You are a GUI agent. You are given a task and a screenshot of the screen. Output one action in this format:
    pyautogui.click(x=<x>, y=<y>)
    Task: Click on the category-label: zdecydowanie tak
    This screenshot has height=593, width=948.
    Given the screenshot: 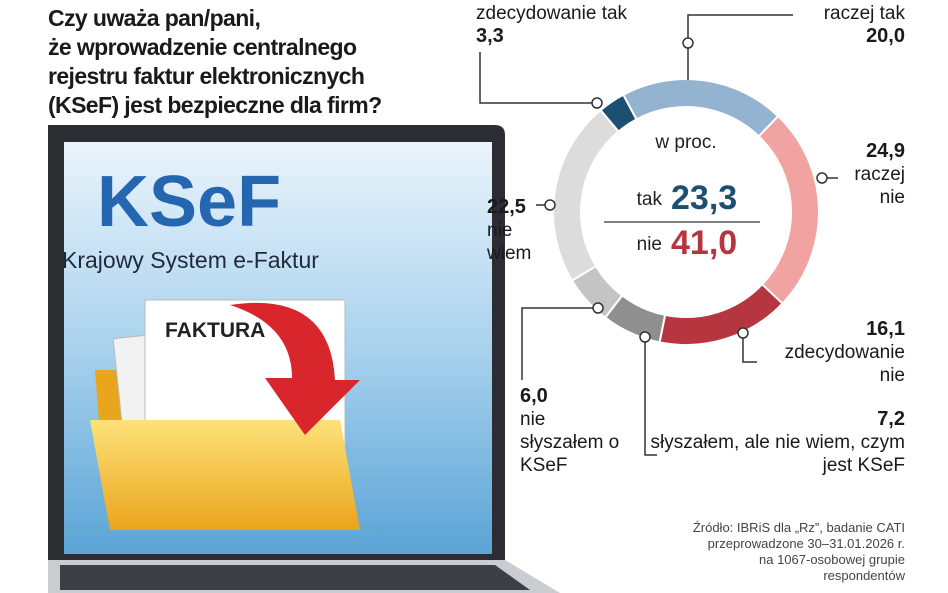 What is the action you would take?
    pyautogui.click(x=552, y=13)
    